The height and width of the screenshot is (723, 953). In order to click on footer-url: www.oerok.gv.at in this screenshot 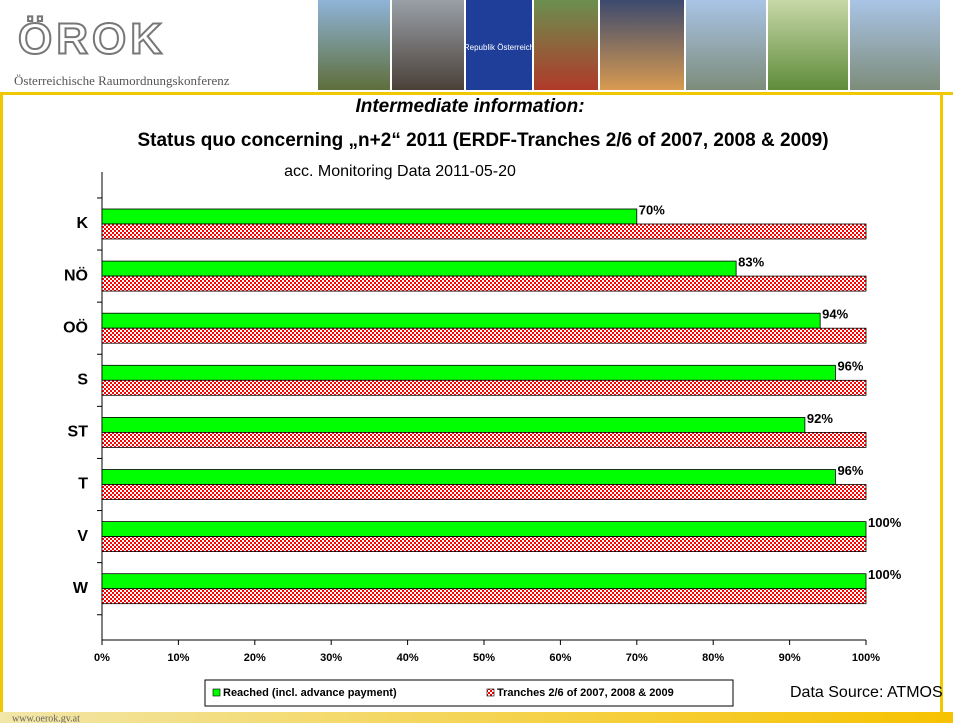, I will do `click(46, 718)`.